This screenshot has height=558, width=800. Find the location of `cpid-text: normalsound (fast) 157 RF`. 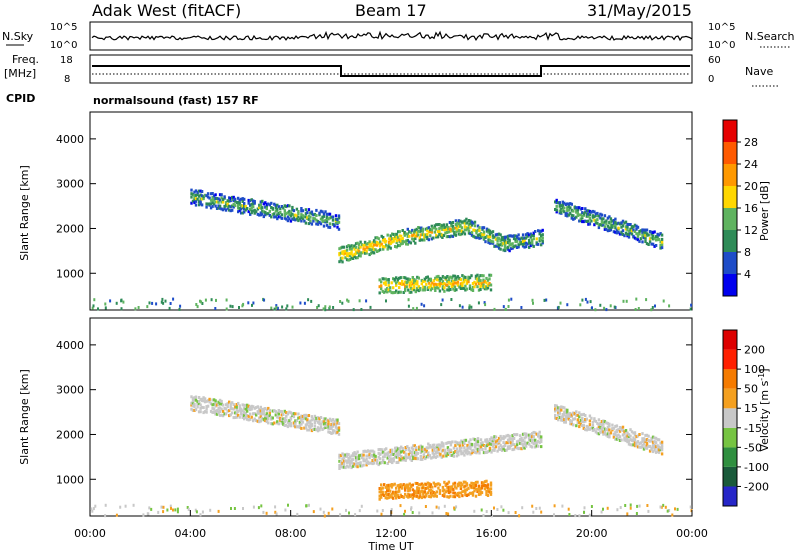

cpid-text: normalsound (fast) 157 RF is located at coordinates (176, 100).